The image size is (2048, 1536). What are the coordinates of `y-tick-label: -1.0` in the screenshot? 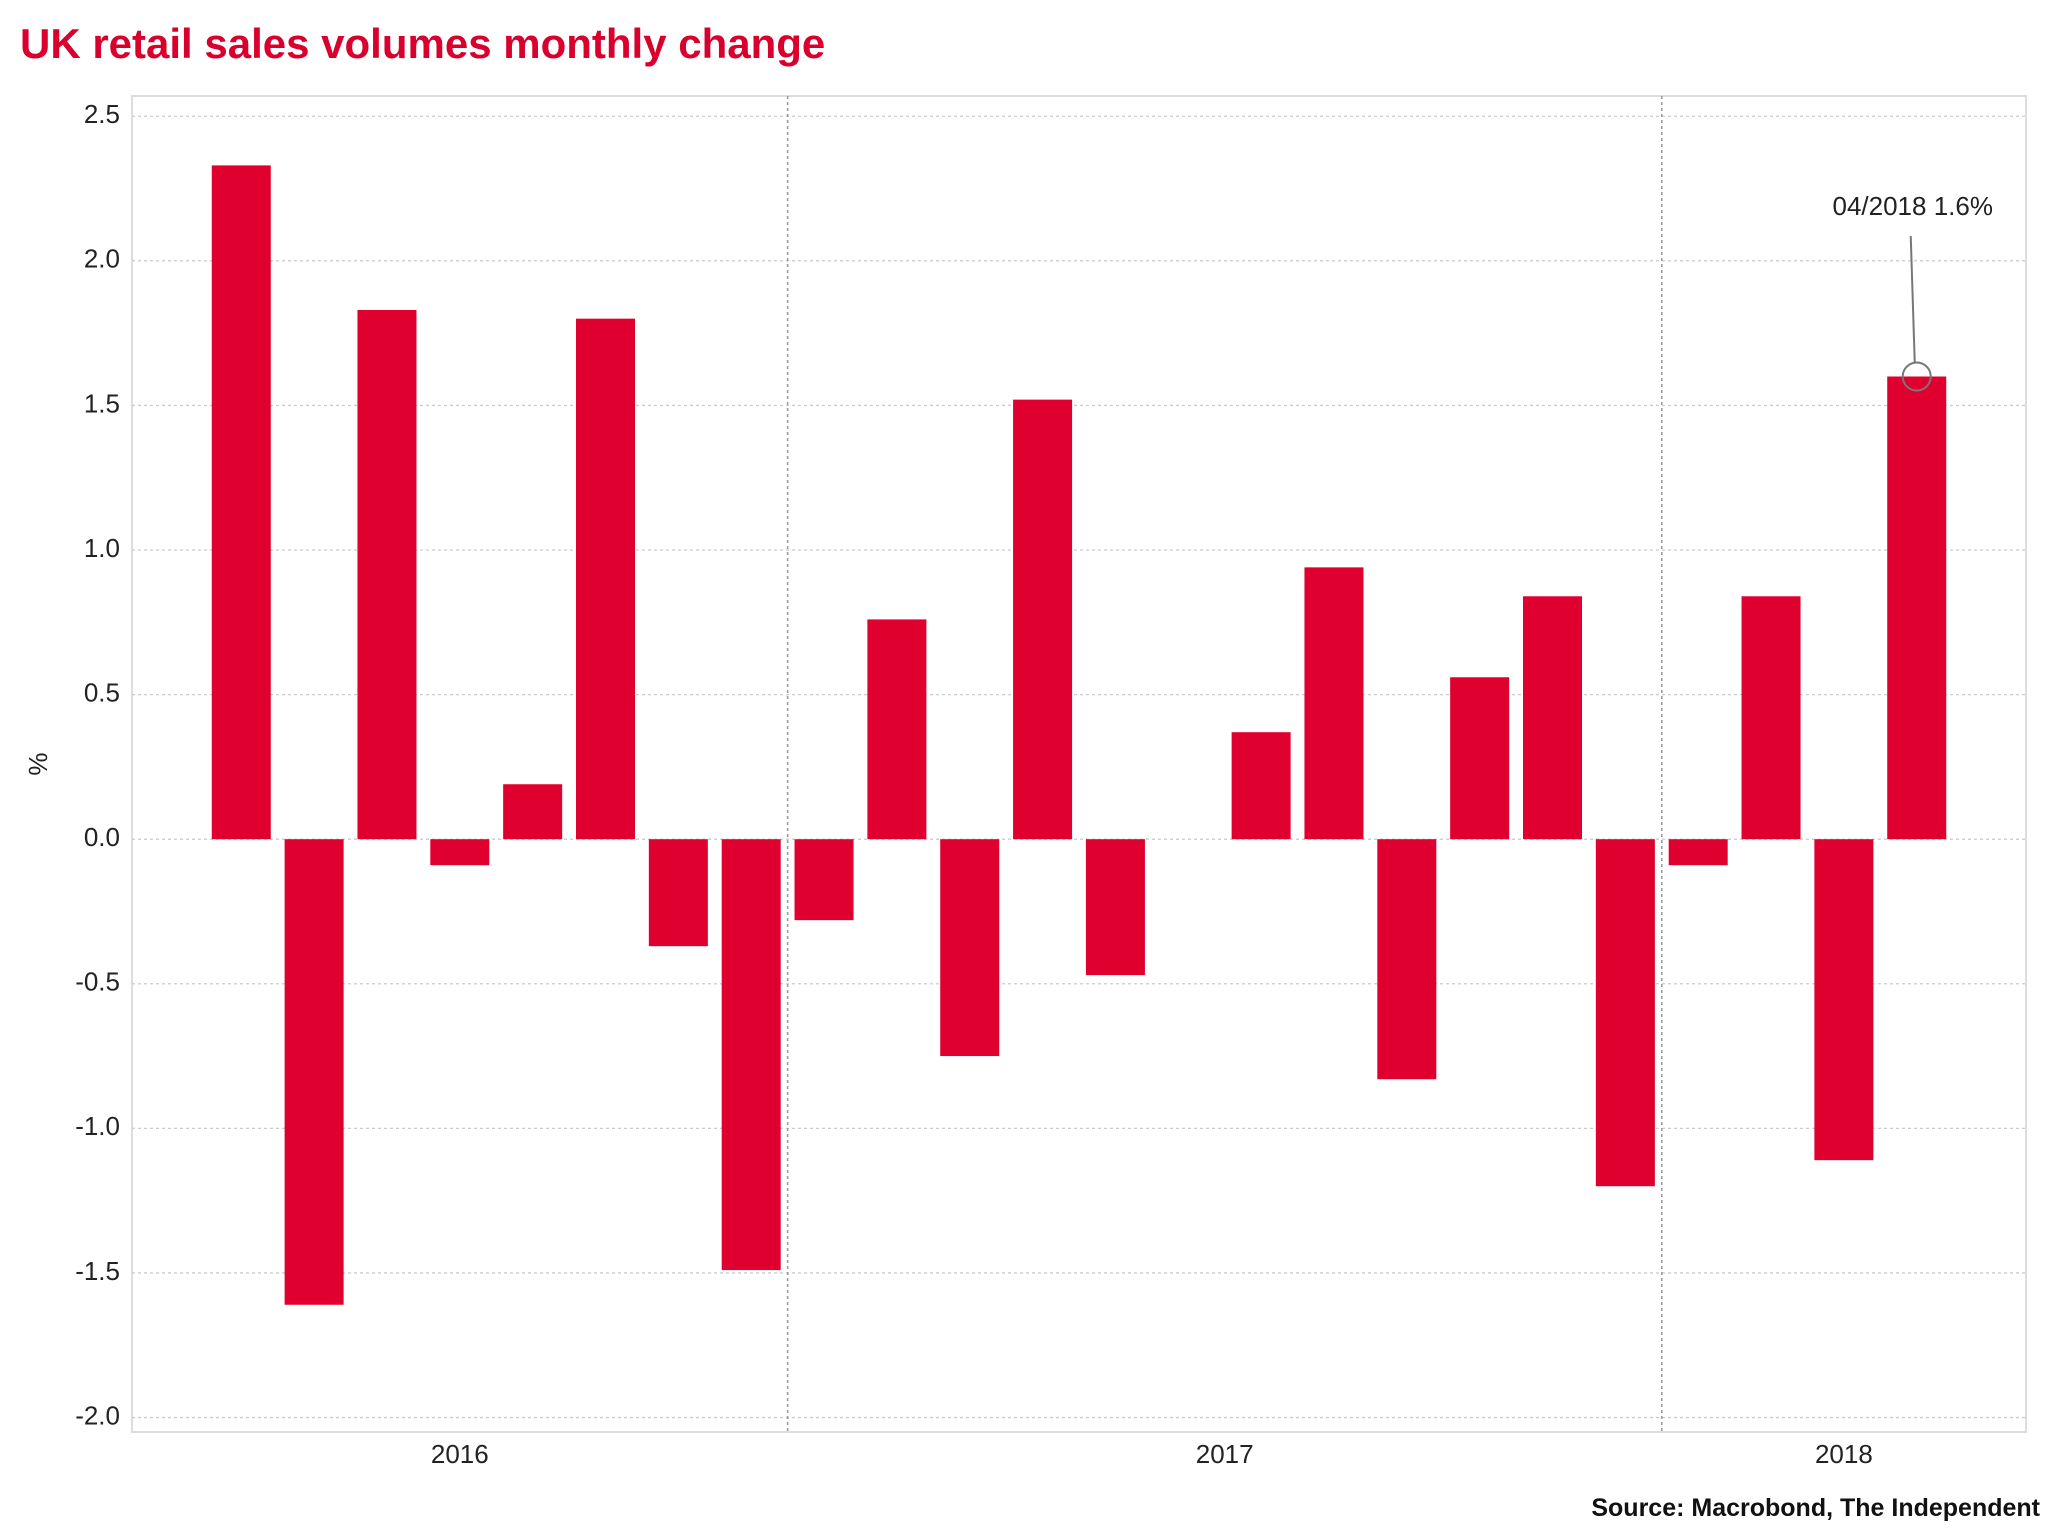 It's located at (97, 1126).